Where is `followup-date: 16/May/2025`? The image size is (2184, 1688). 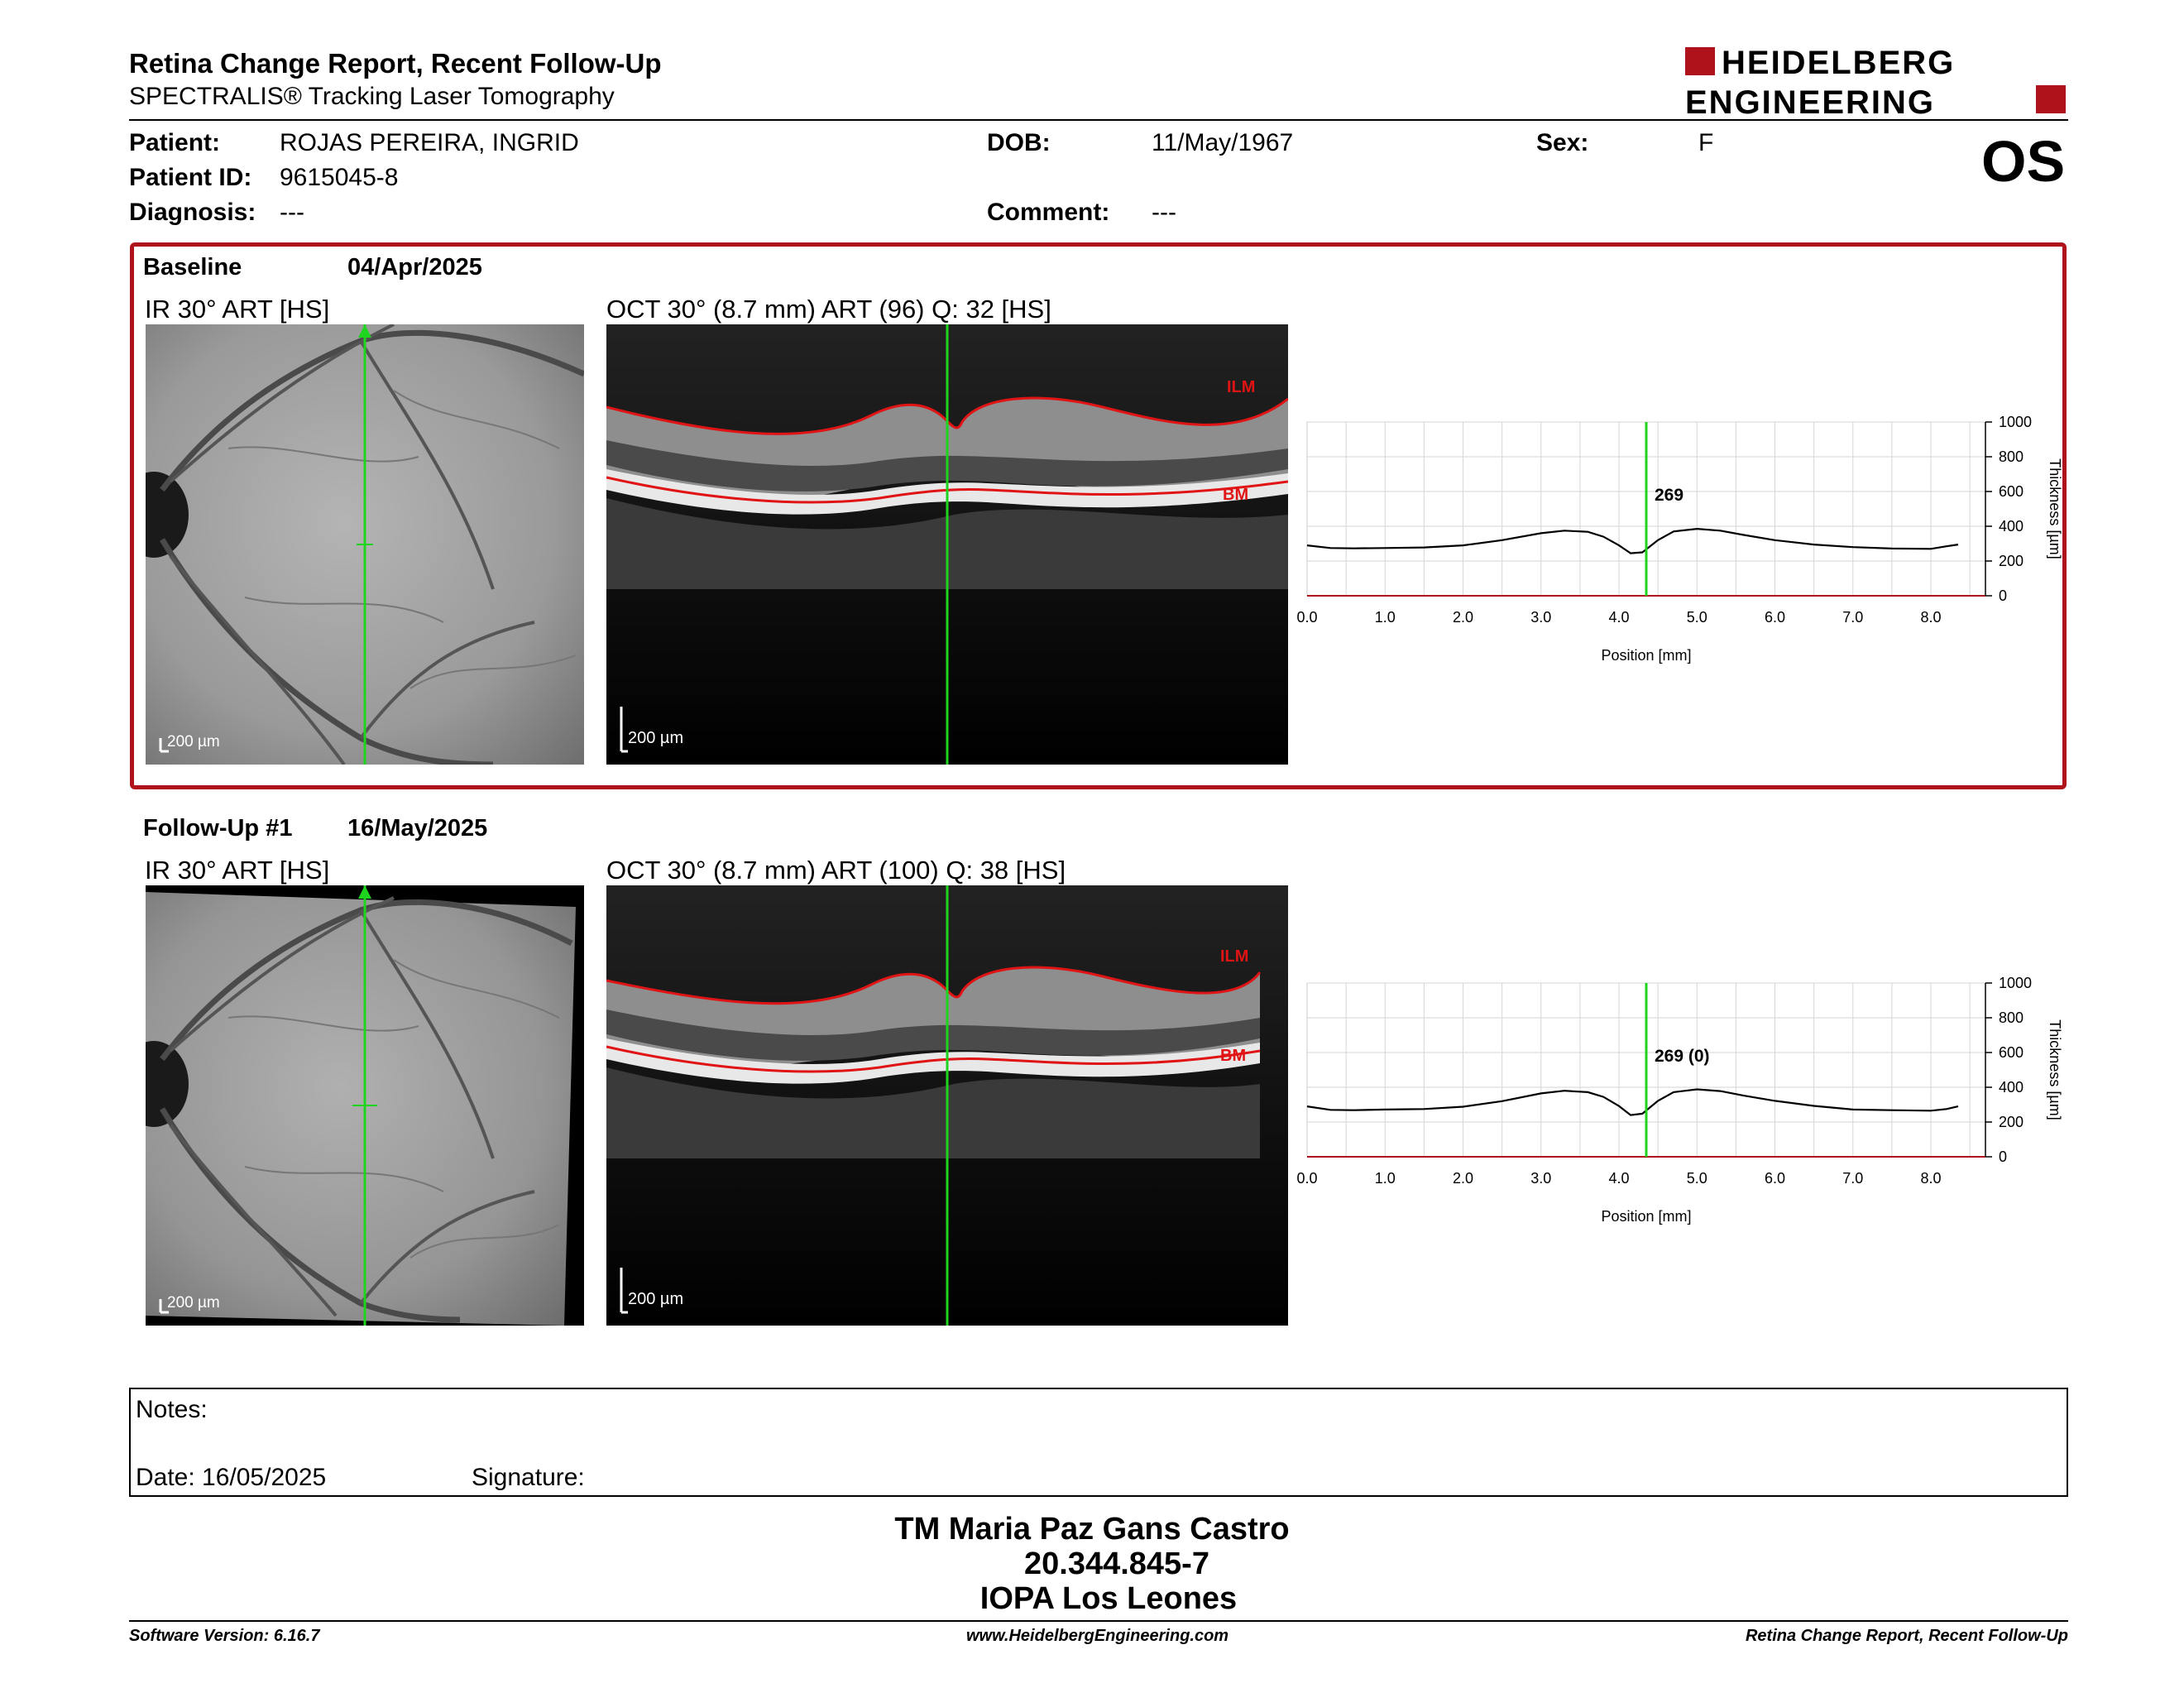
followup-date: 16/May/2025 is located at coordinates (417, 828).